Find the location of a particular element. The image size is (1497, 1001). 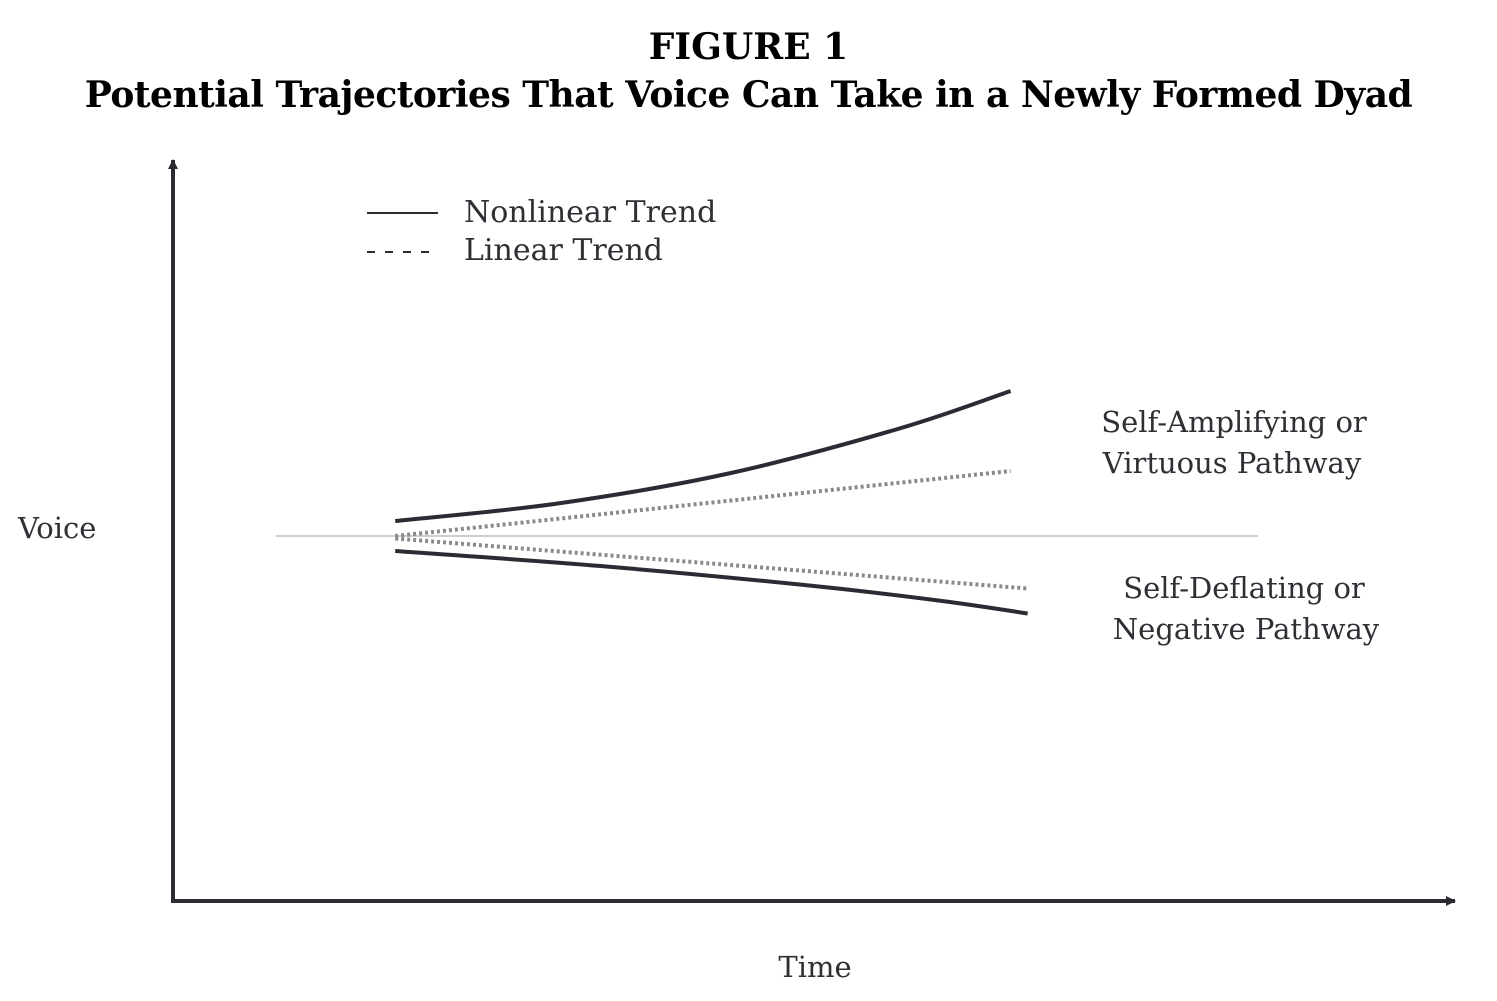

series-layer is located at coordinates (711, 502).